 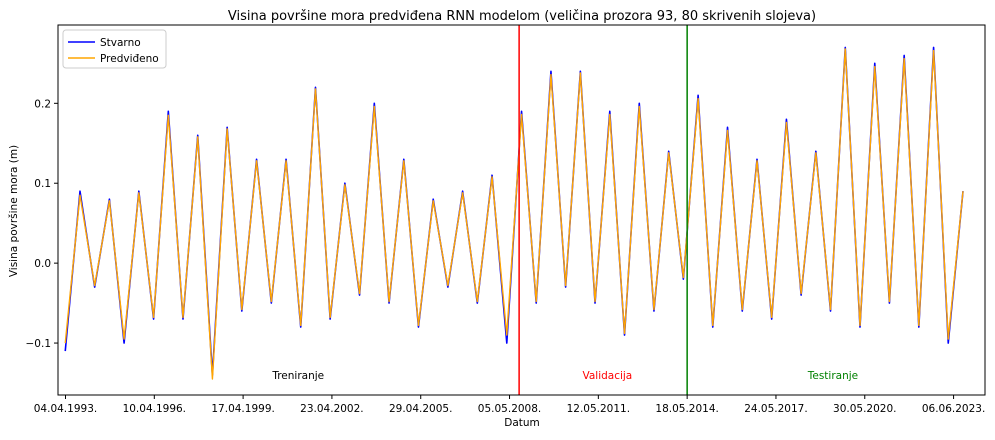 I want to click on x-tick-label: 18.05.2014., so click(x=686, y=409).